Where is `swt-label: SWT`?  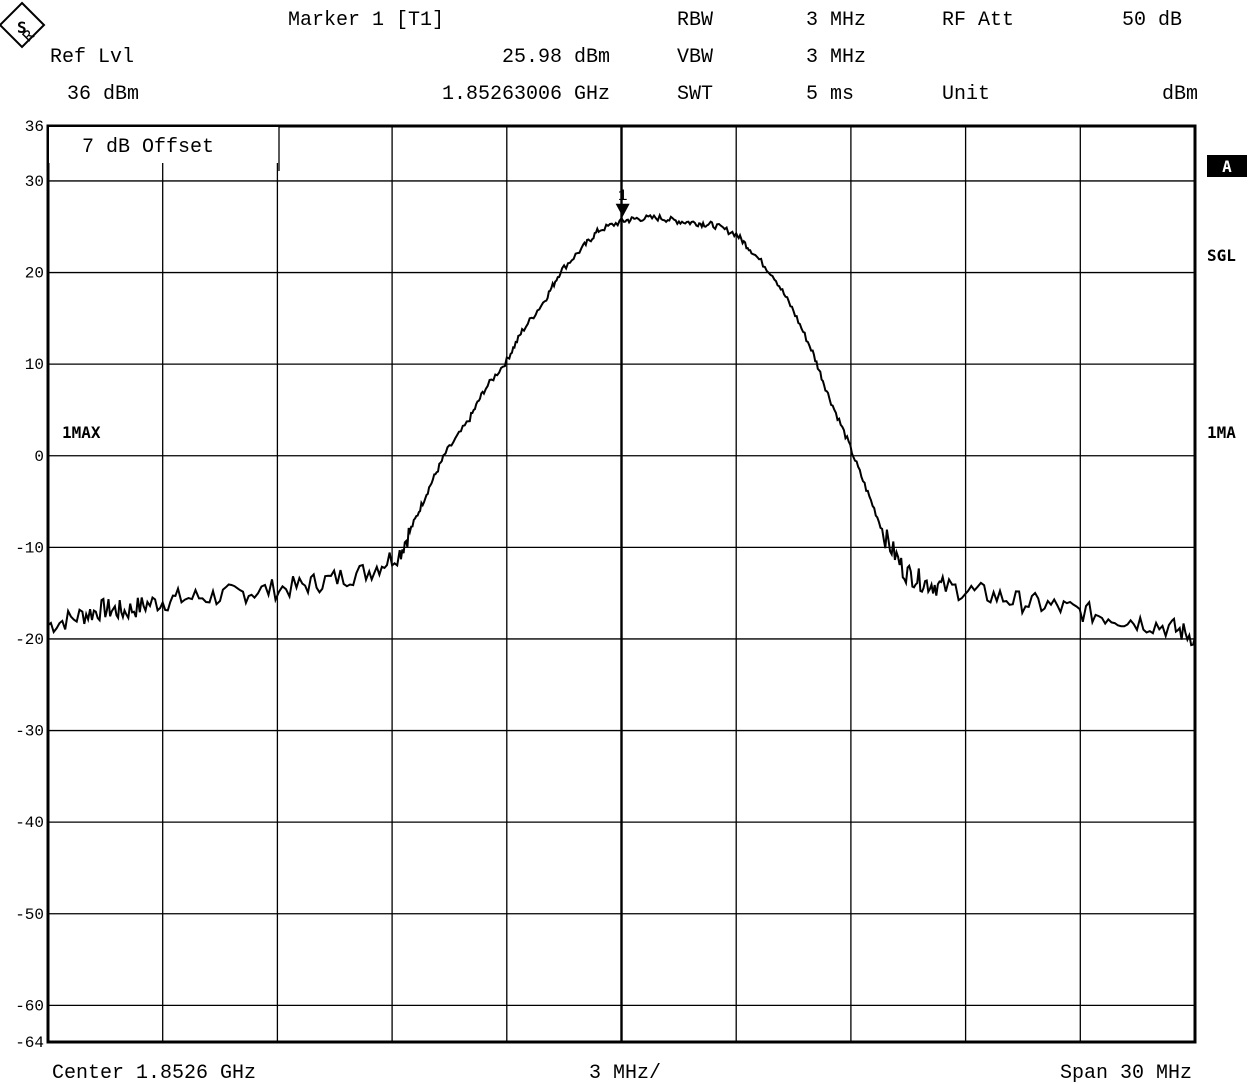
swt-label: SWT is located at coordinates (695, 94).